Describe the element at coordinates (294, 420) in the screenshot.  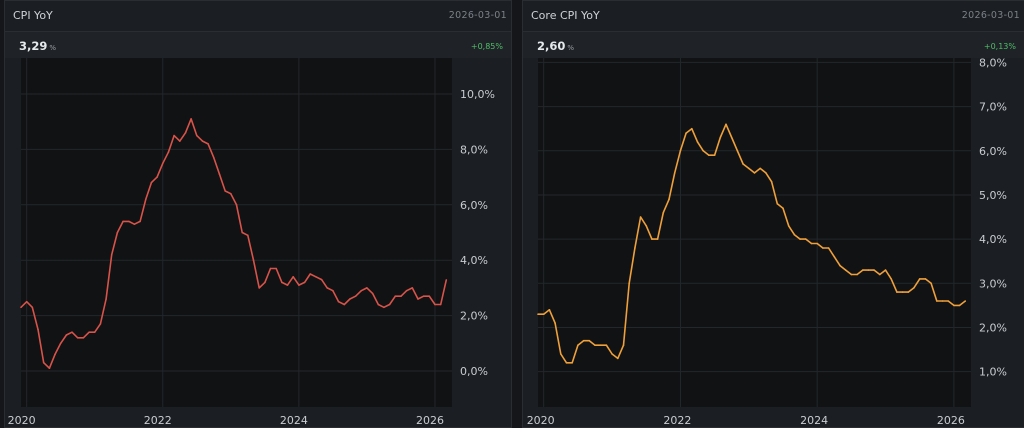
I see `x-tick-label: 2024` at that location.